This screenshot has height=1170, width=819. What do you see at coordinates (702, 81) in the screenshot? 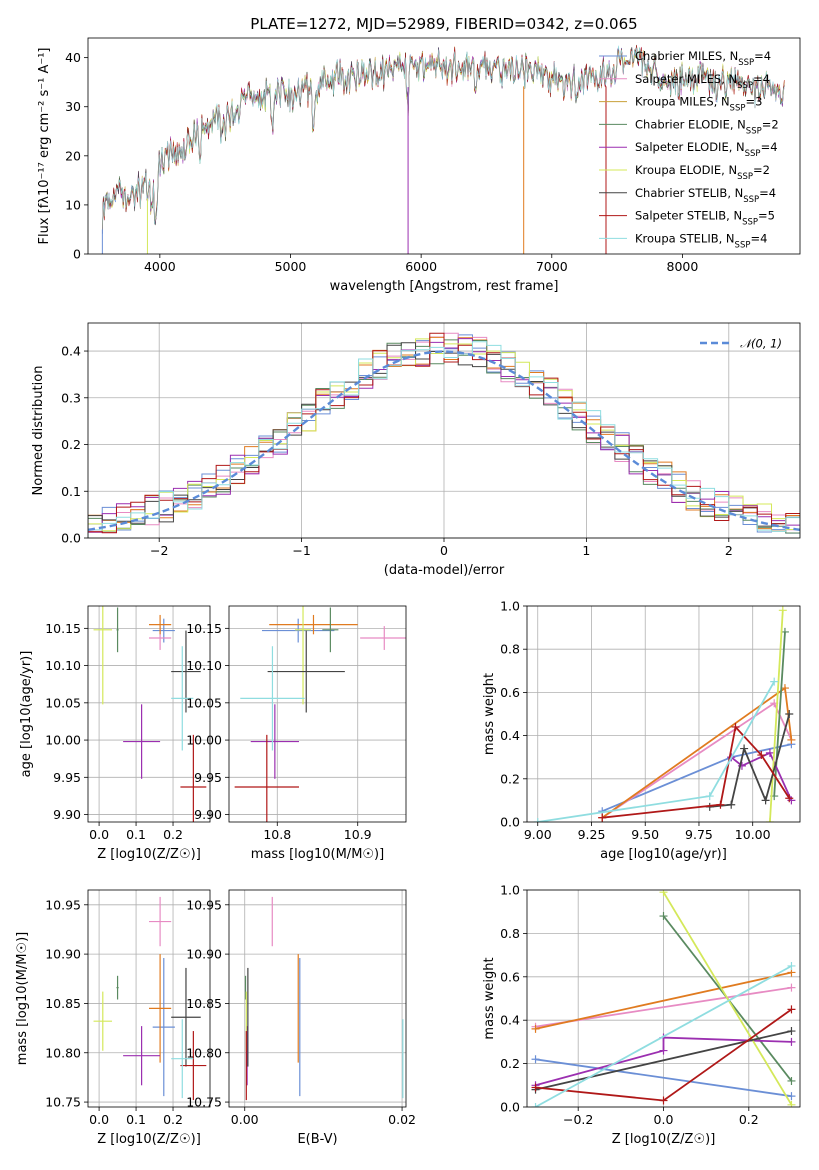
I see `legend-label: Salpeter MILES, NSSP=4` at bounding box center [702, 81].